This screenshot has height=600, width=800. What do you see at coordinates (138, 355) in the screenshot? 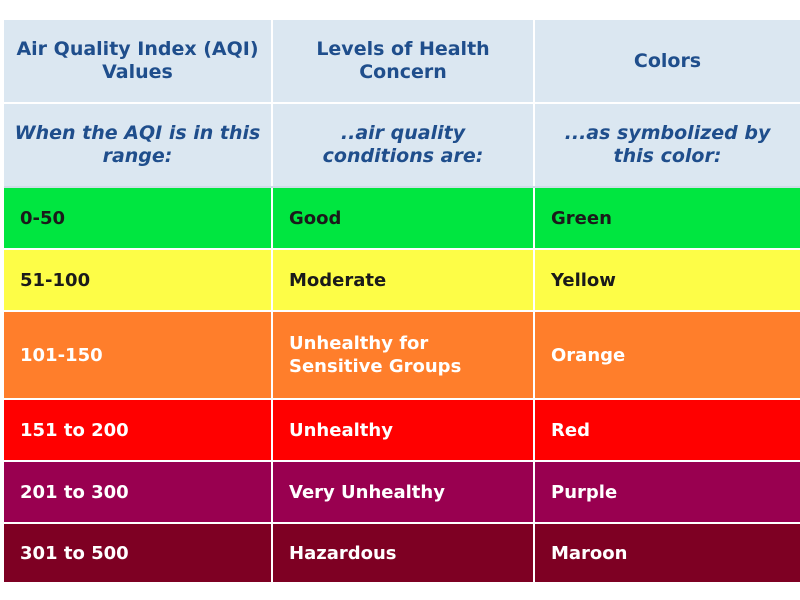
I see `cell-range: 101-150` at bounding box center [138, 355].